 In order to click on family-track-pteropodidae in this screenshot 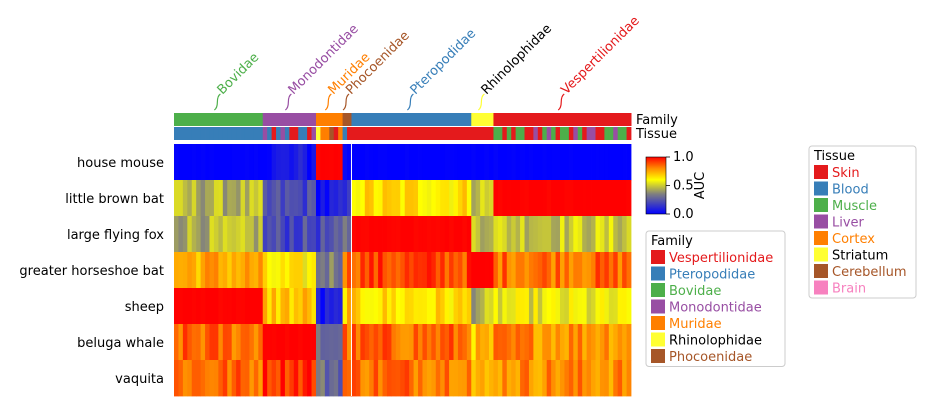, I will do `click(411, 119)`.